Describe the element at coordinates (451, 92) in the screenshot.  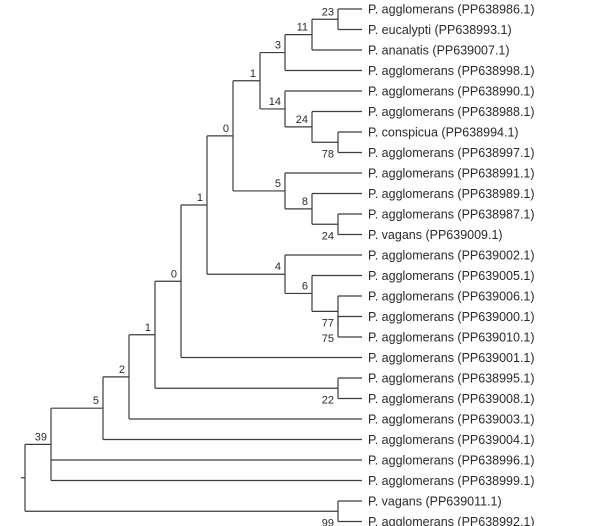
I see `leaf-label: P. agglomerans (PP638990.1)` at that location.